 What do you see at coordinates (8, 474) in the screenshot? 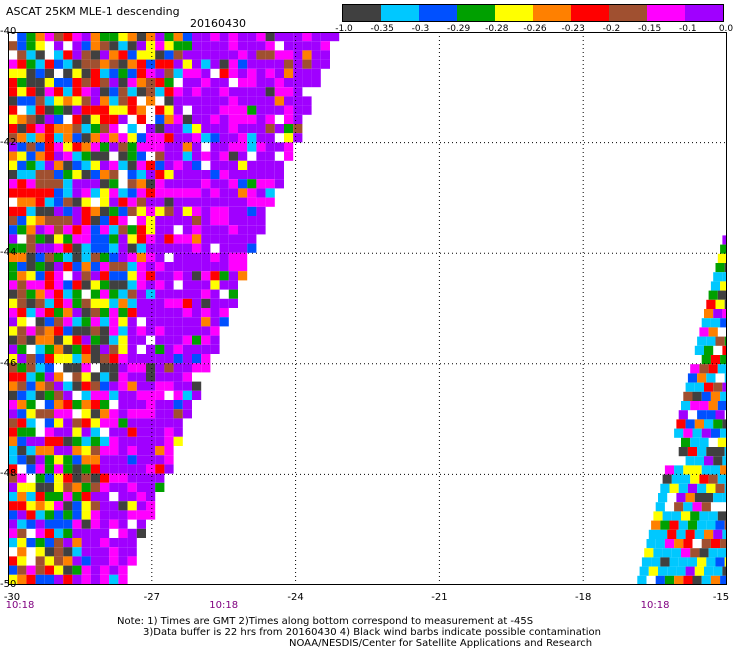
I see `lat-tick-label: -48` at bounding box center [8, 474].